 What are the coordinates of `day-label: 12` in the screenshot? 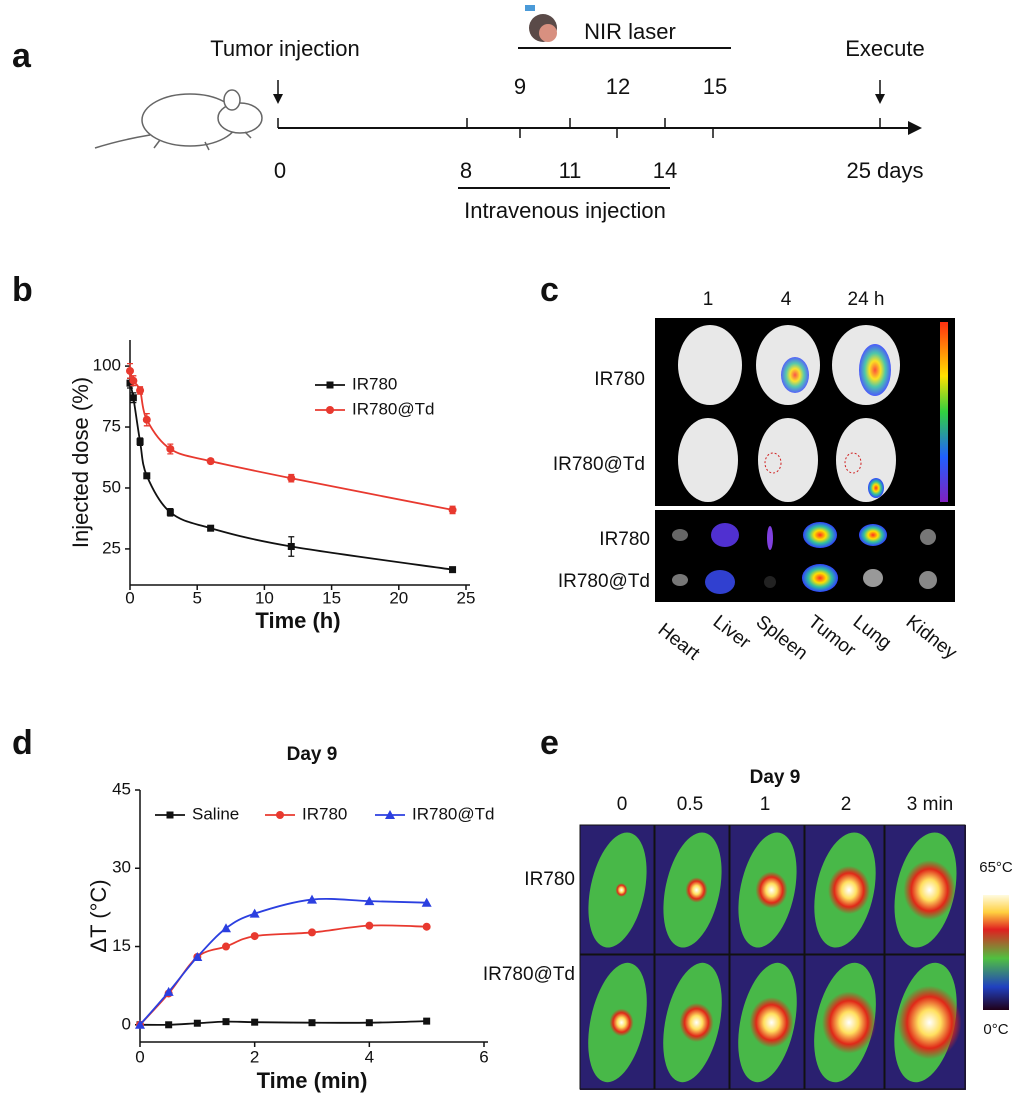 It's located at (618, 86).